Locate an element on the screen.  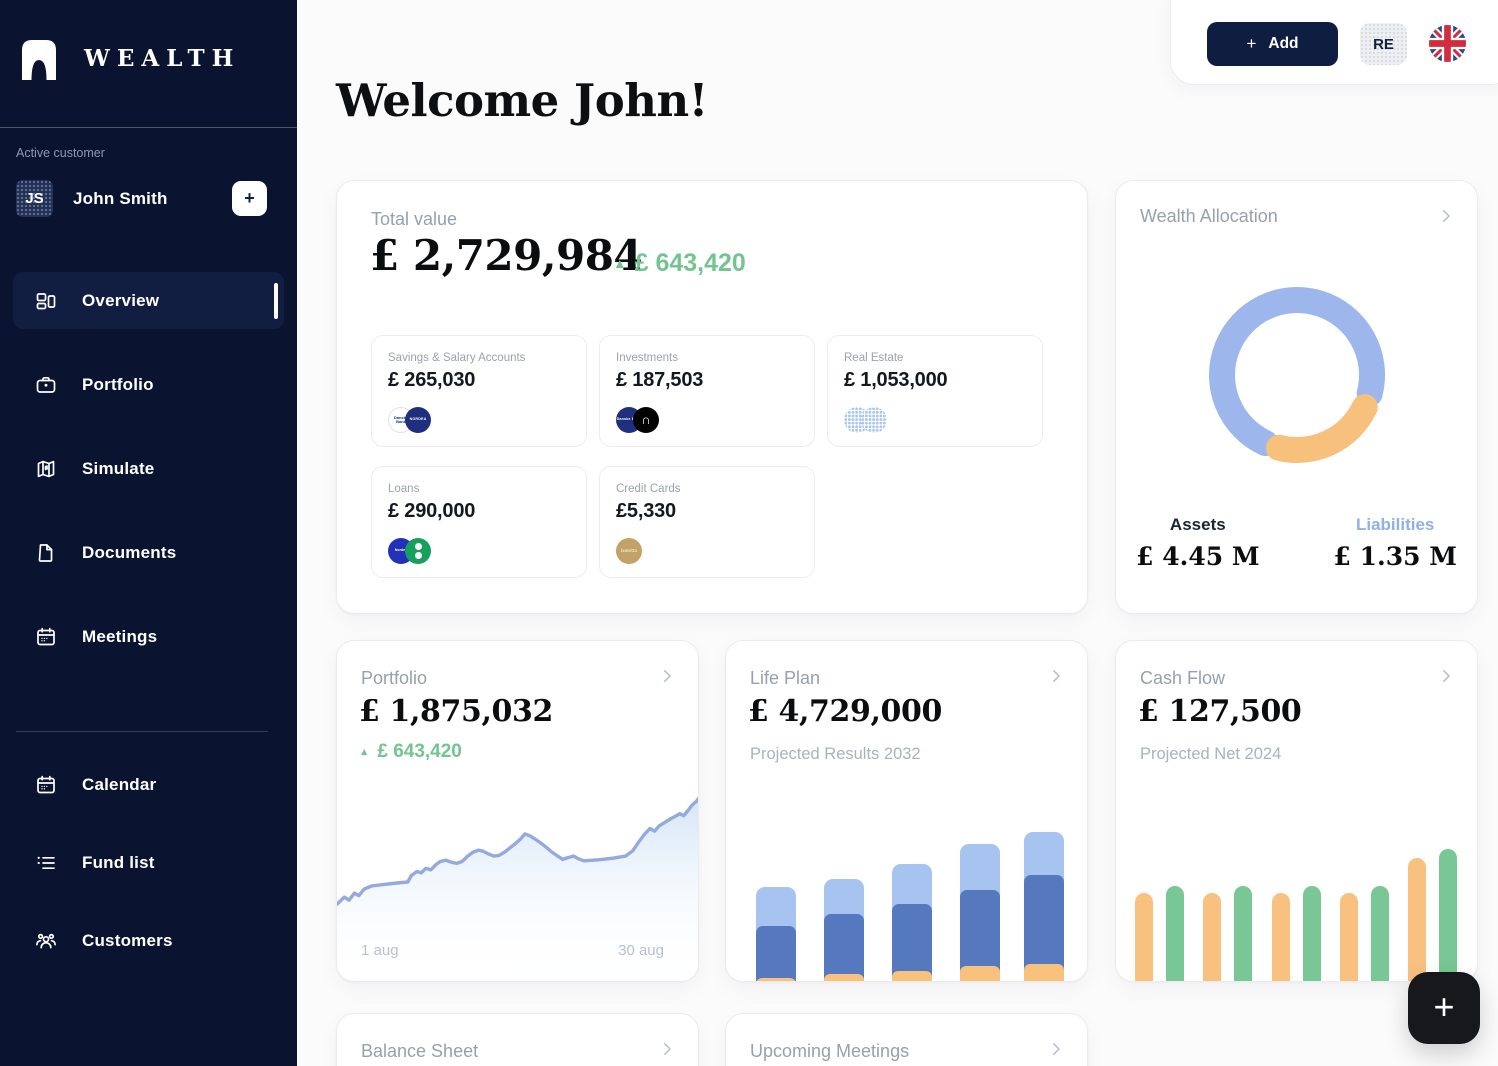
balance-sheet-title: Balance Sheet is located at coordinates (420, 1051).